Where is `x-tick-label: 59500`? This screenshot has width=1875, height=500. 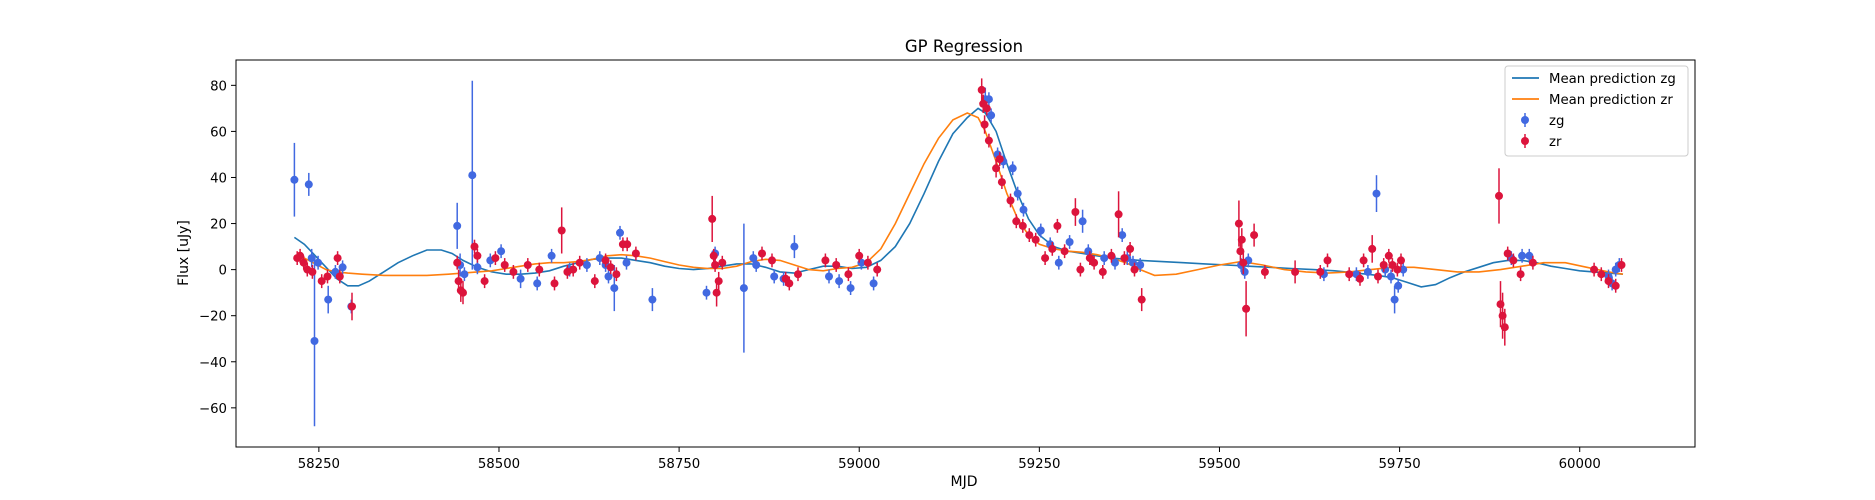
x-tick-label: 59500 is located at coordinates (1219, 464).